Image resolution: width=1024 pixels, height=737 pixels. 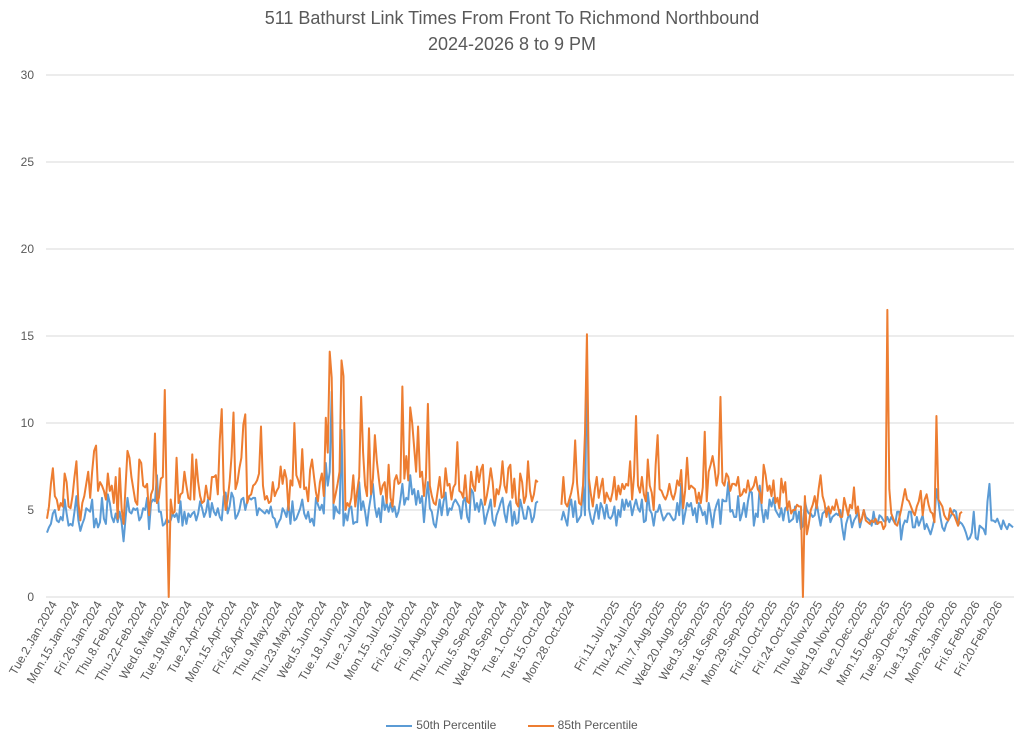 I want to click on legend-item-50th: 50th Percentile, so click(x=441, y=725).